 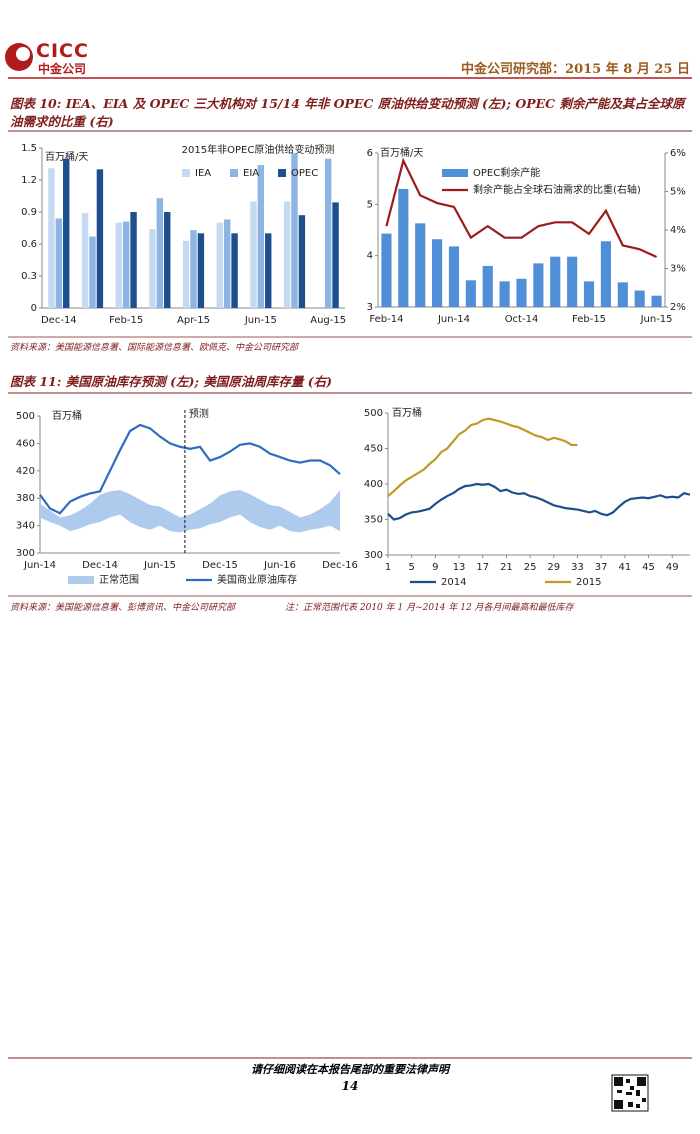 I want to click on y-tick-label: 4, so click(x=370, y=256).